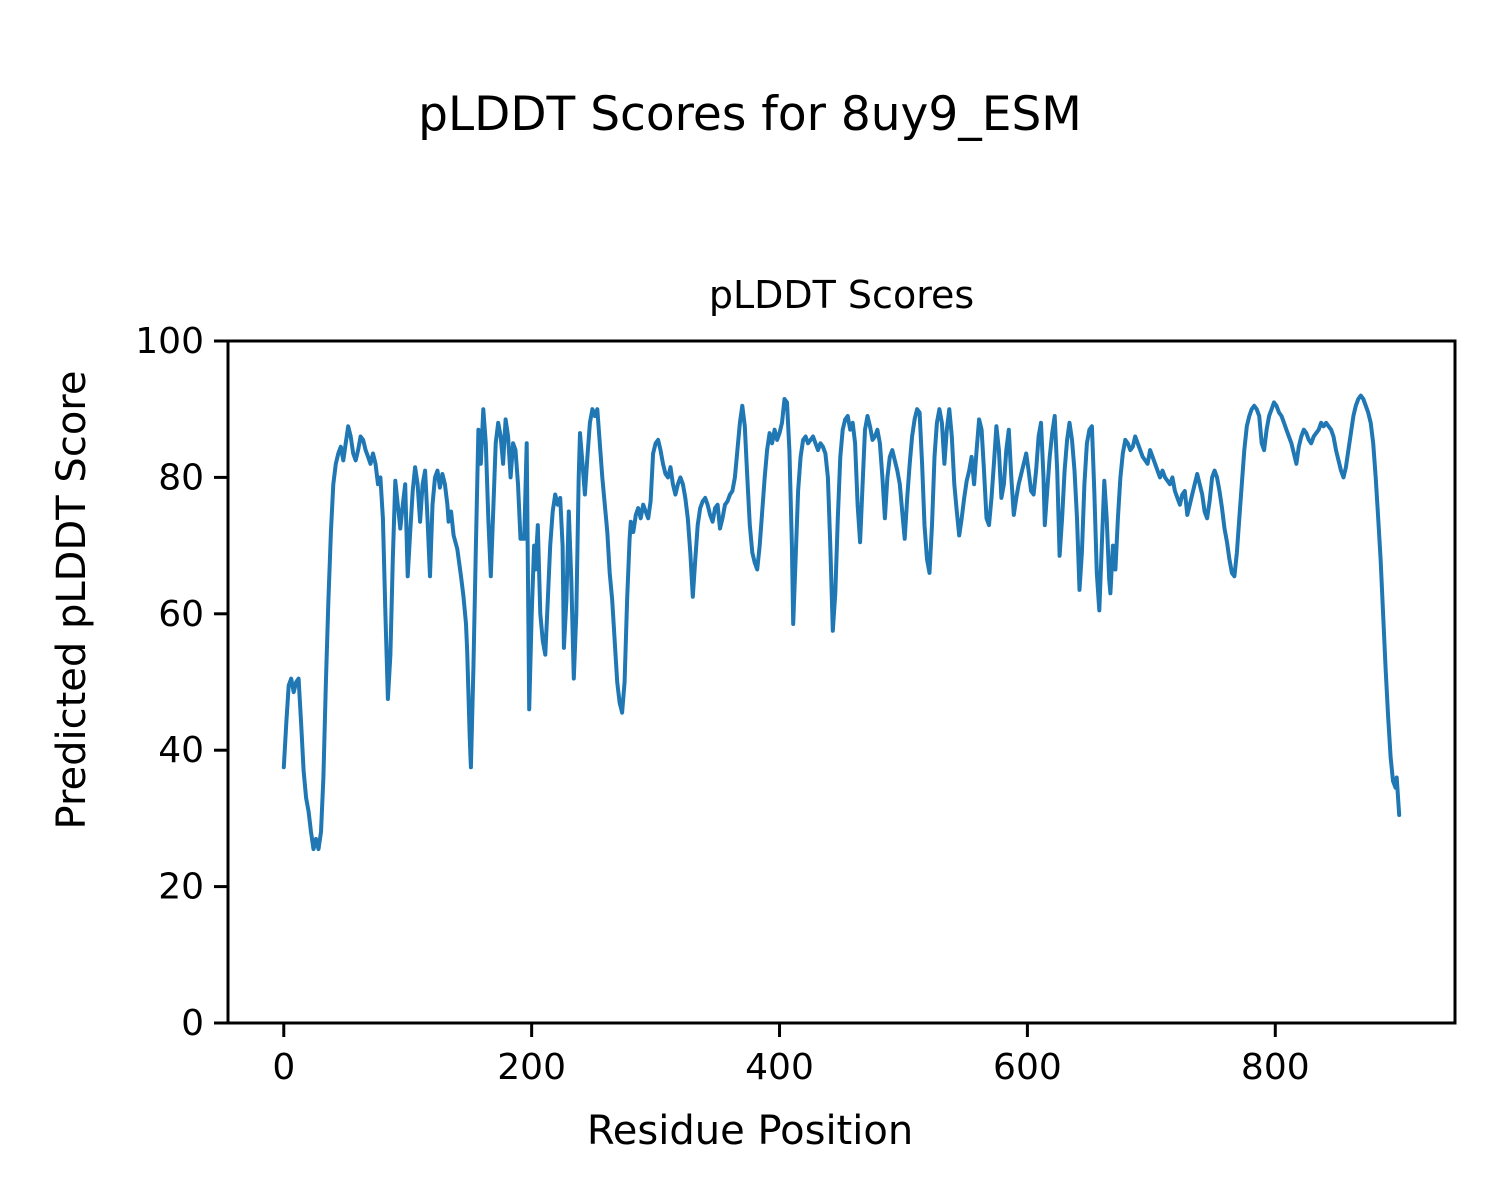 Image resolution: width=1500 pixels, height=1200 pixels. I want to click on y-tick-label: 0, so click(192, 1023).